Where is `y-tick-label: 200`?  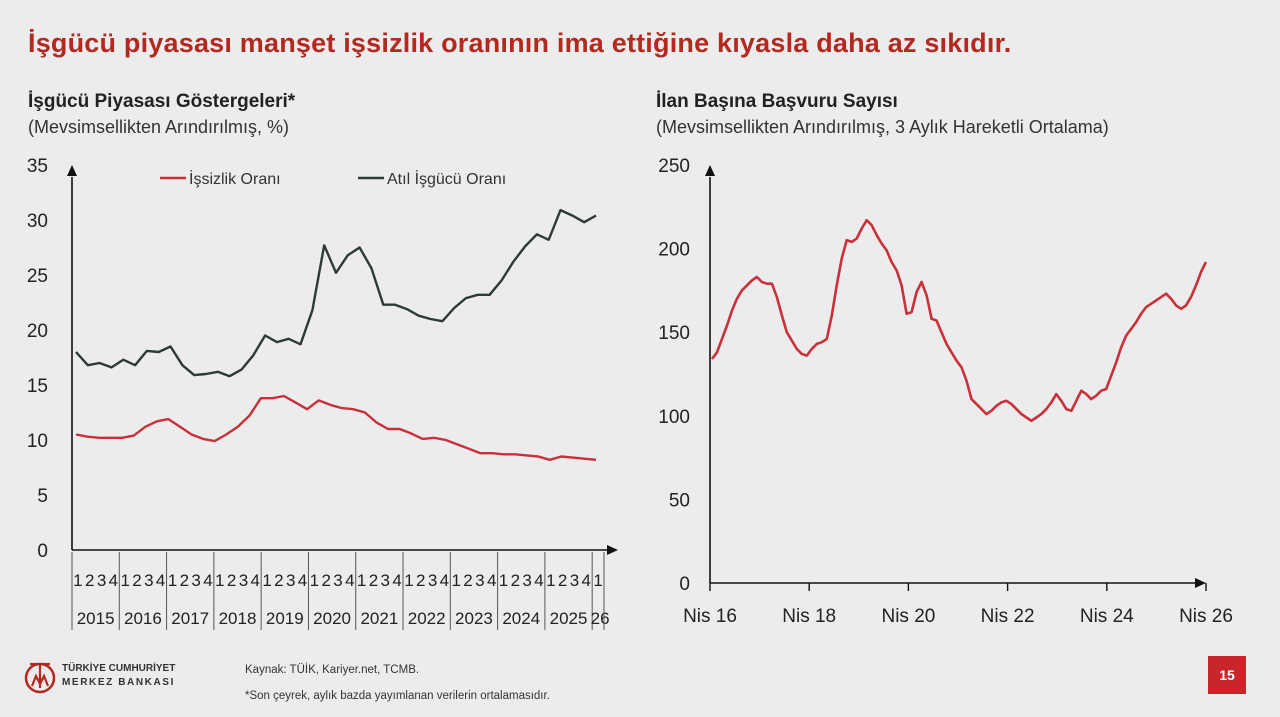
y-tick-label: 200 is located at coordinates (674, 250).